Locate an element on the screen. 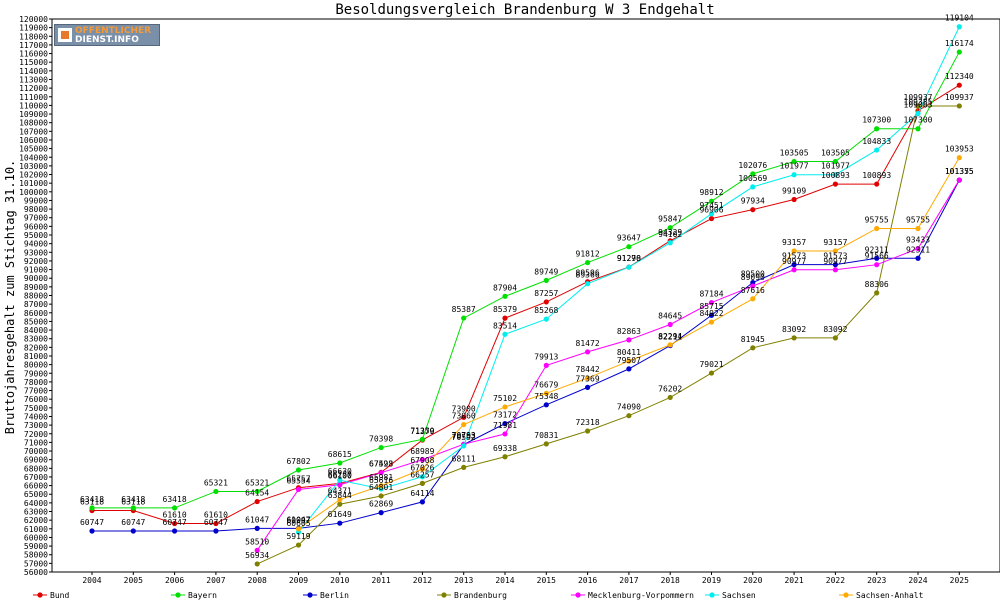  data-label: 89596 is located at coordinates (588, 273).